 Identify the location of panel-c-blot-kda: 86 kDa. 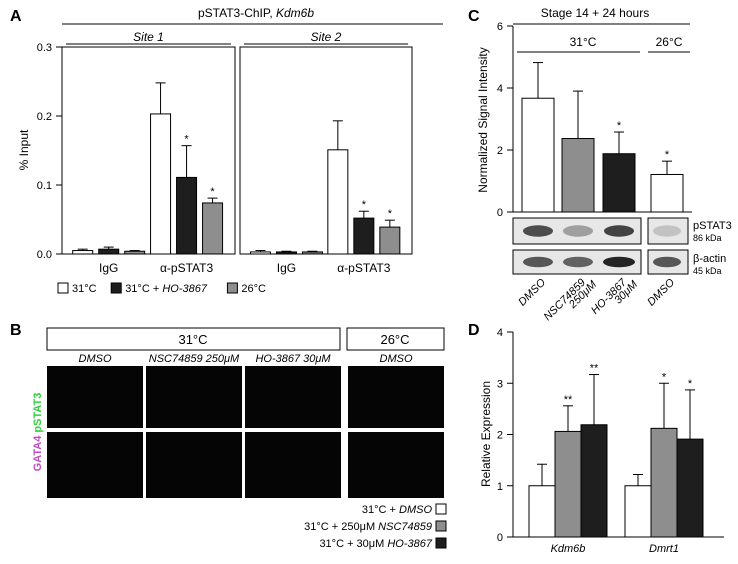
(707, 238).